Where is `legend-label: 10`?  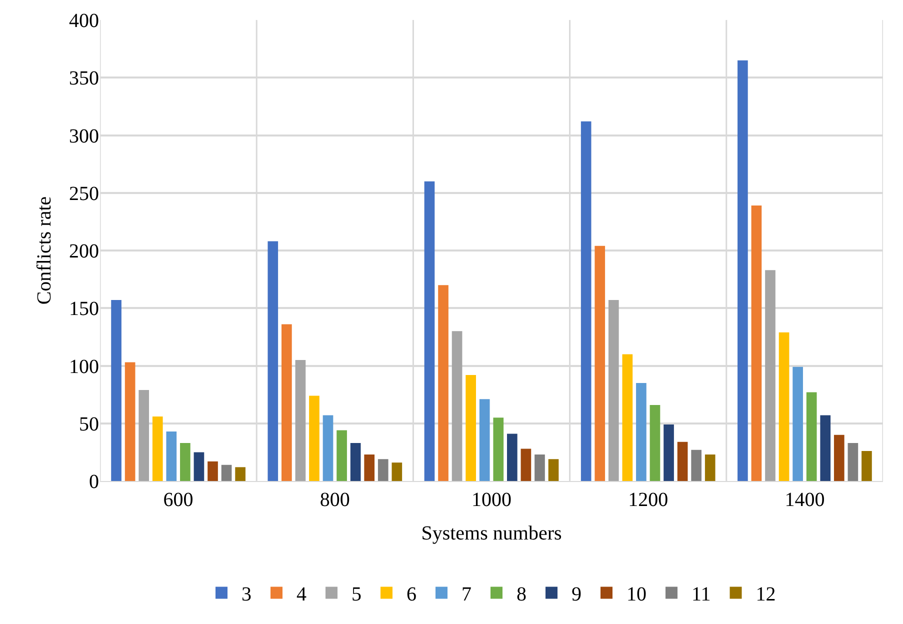 legend-label: 10 is located at coordinates (636, 595).